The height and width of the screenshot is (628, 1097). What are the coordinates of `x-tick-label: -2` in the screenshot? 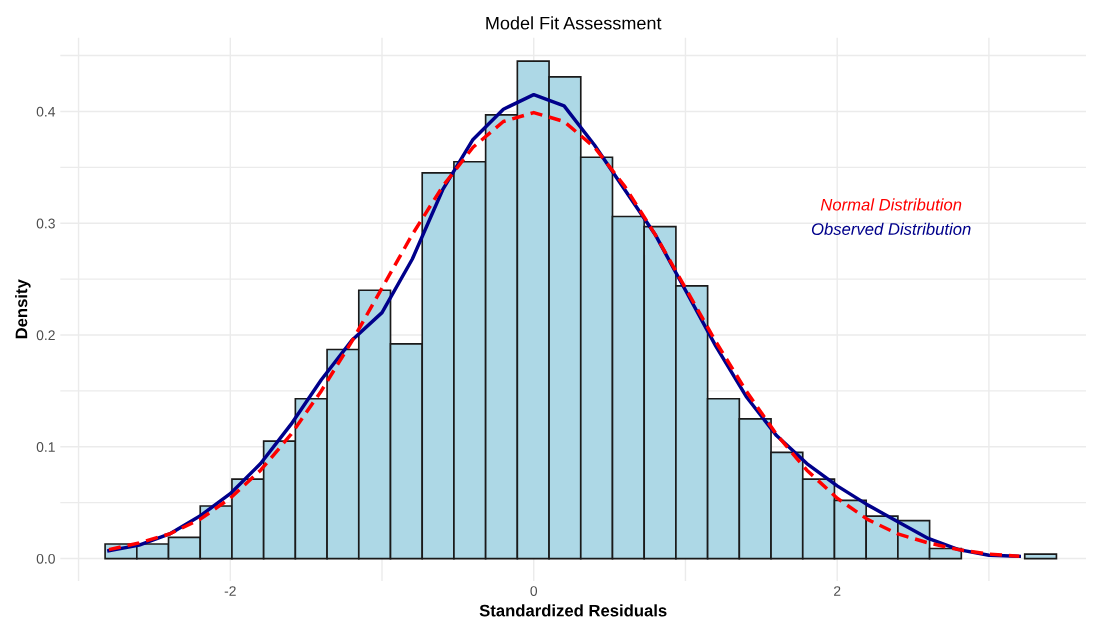 It's located at (230, 591).